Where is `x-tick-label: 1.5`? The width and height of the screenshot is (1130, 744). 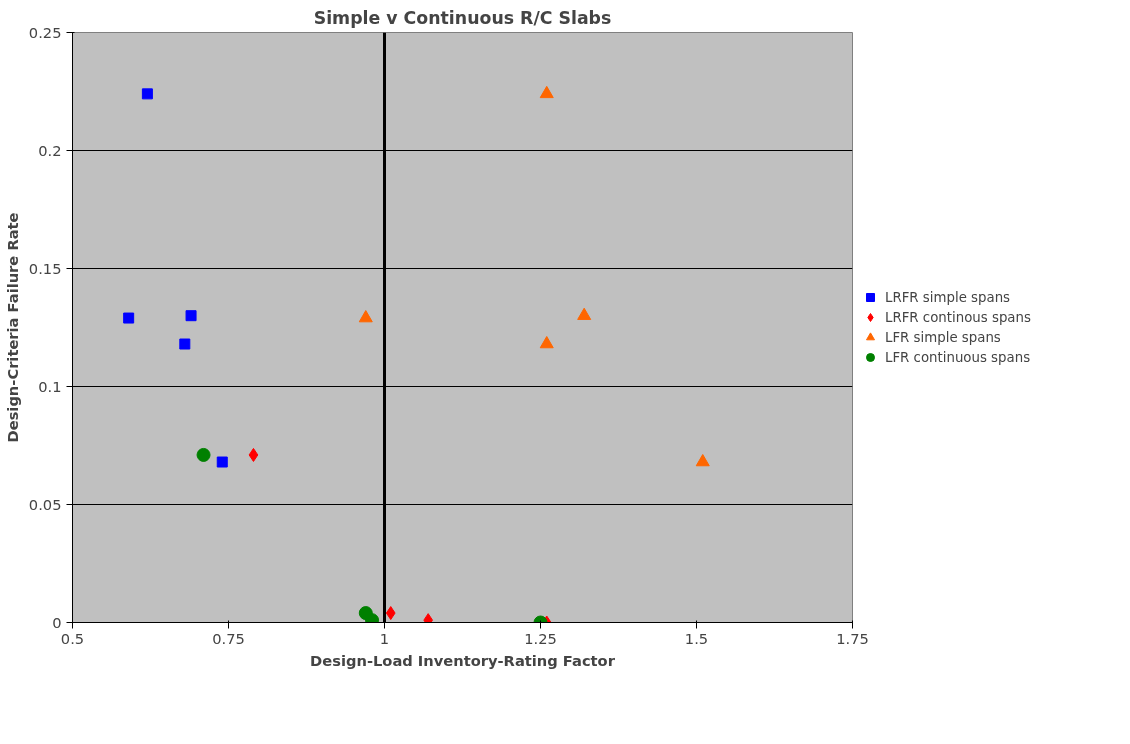
x-tick-label: 1.5 is located at coordinates (696, 638).